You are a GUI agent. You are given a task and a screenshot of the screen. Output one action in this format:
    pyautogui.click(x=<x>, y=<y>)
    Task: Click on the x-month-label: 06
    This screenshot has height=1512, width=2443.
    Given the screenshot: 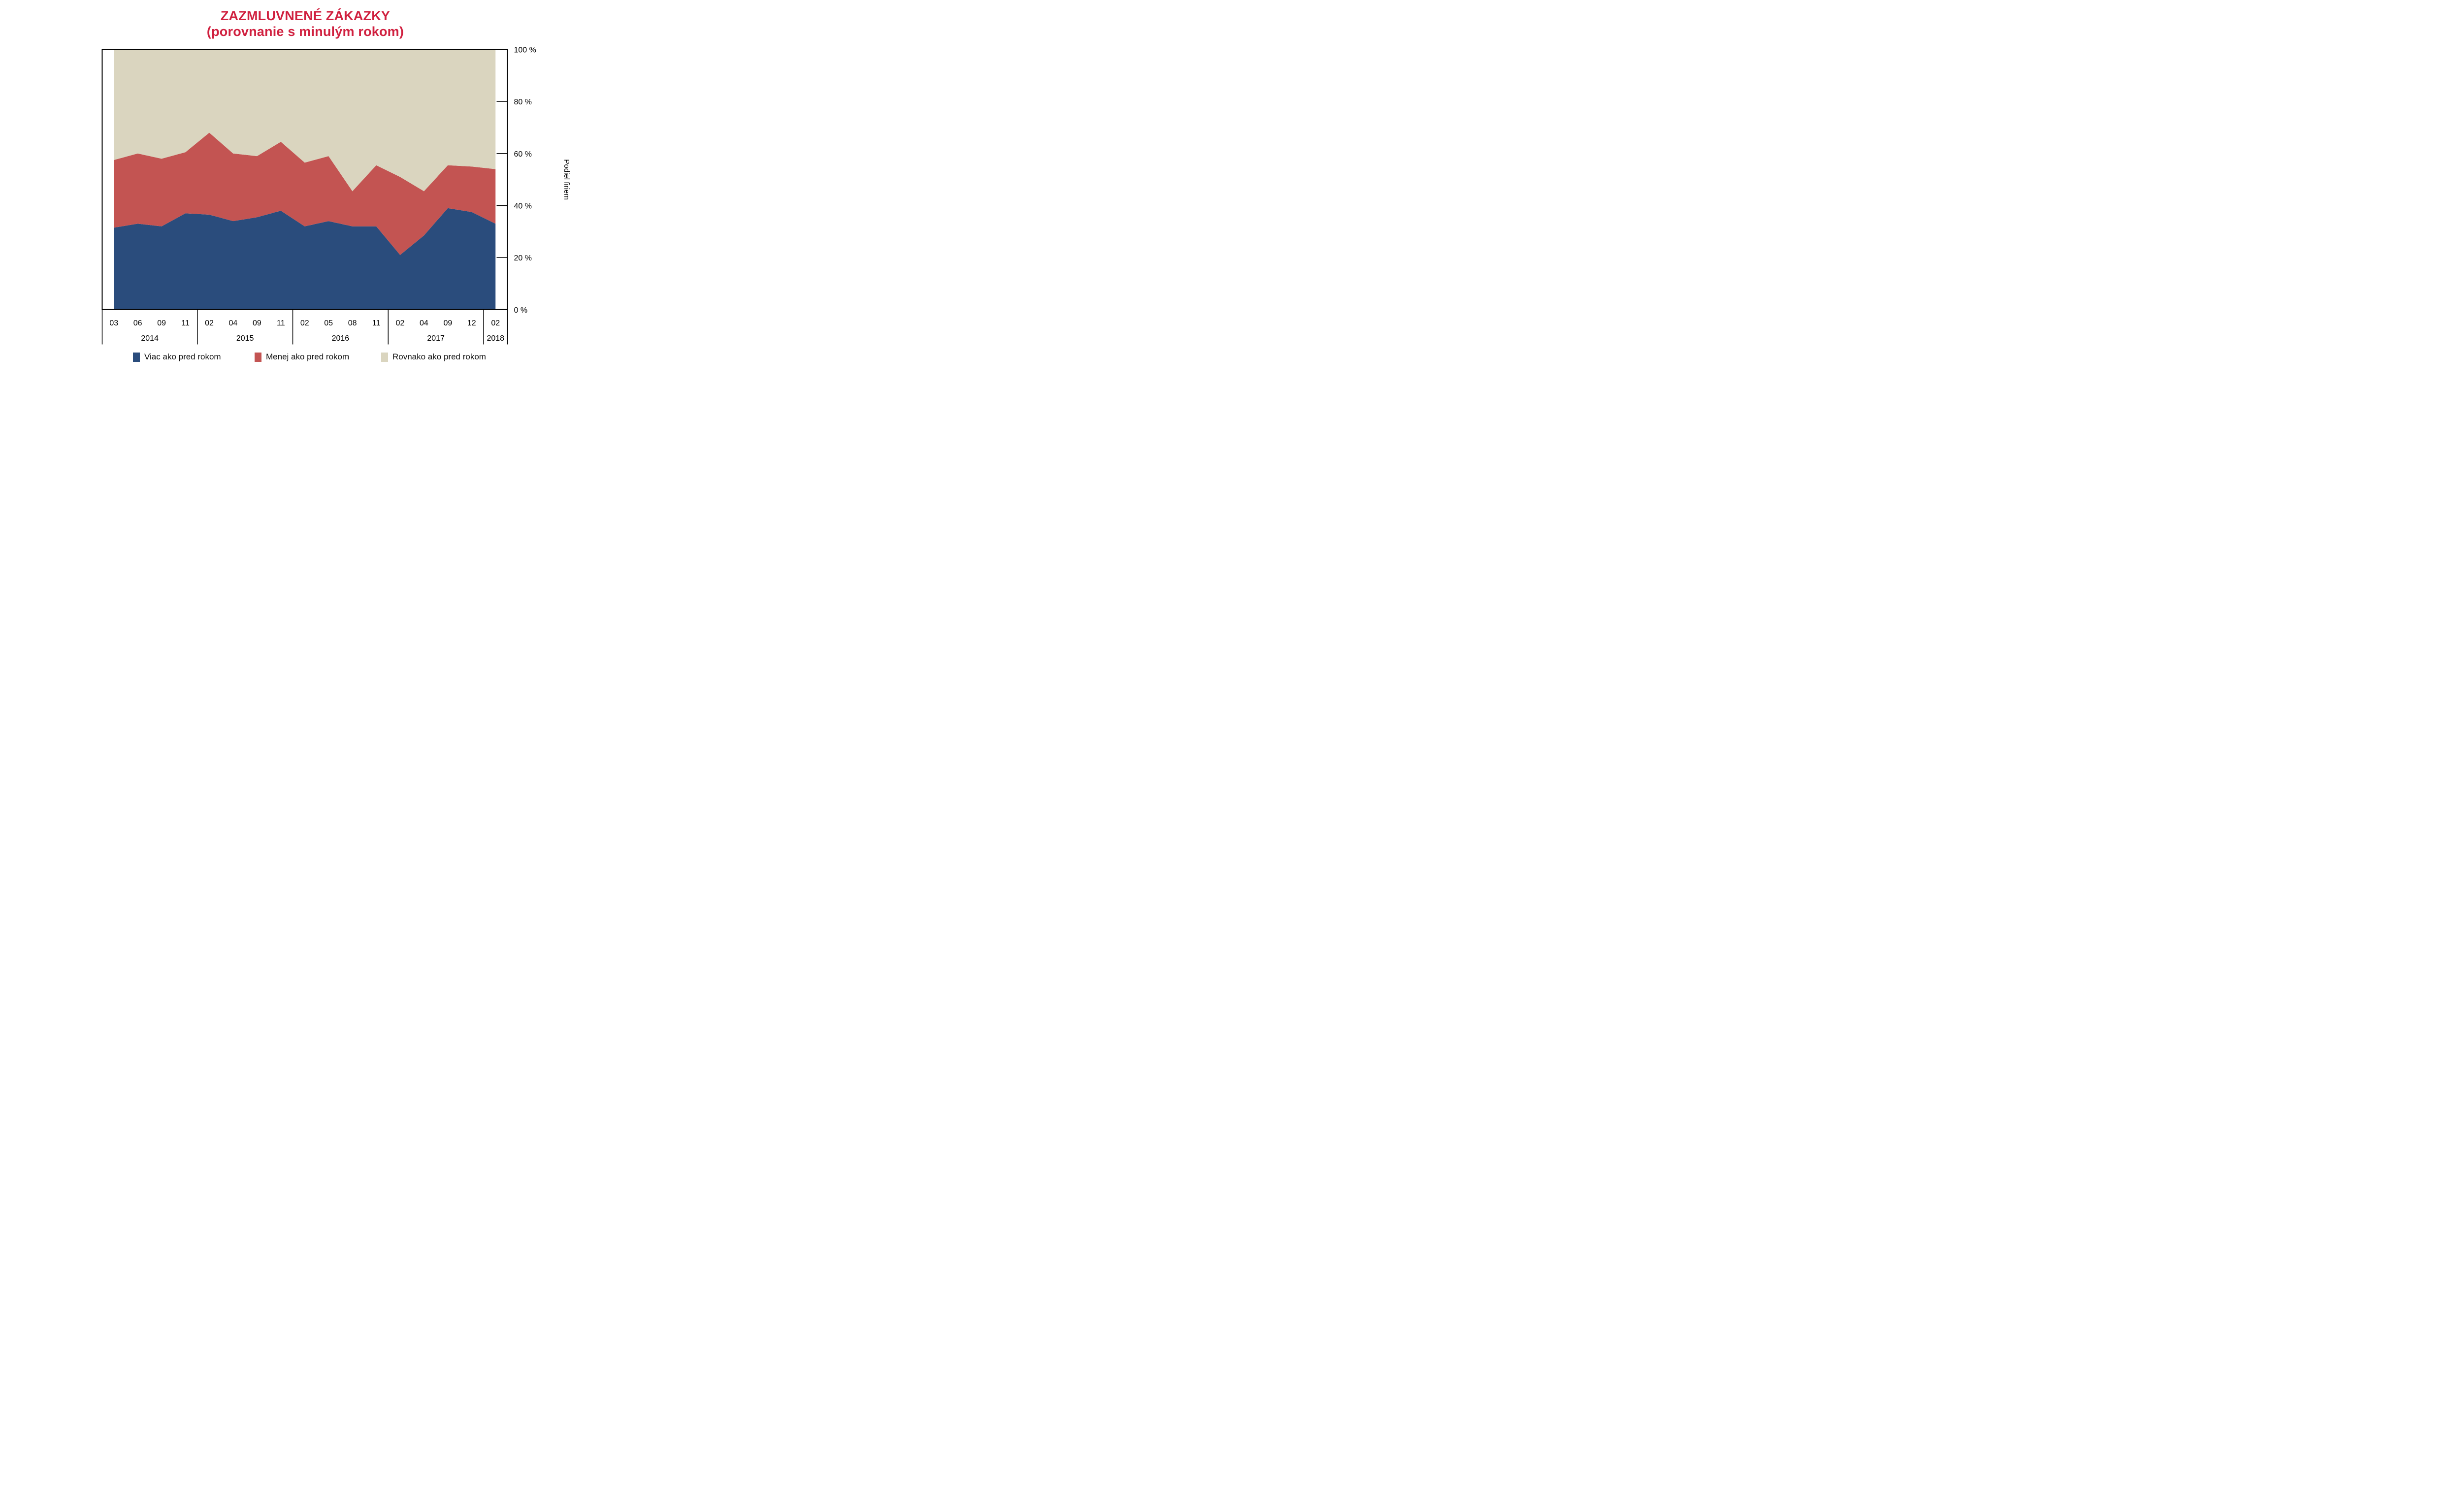 What is the action you would take?
    pyautogui.click(x=137, y=323)
    